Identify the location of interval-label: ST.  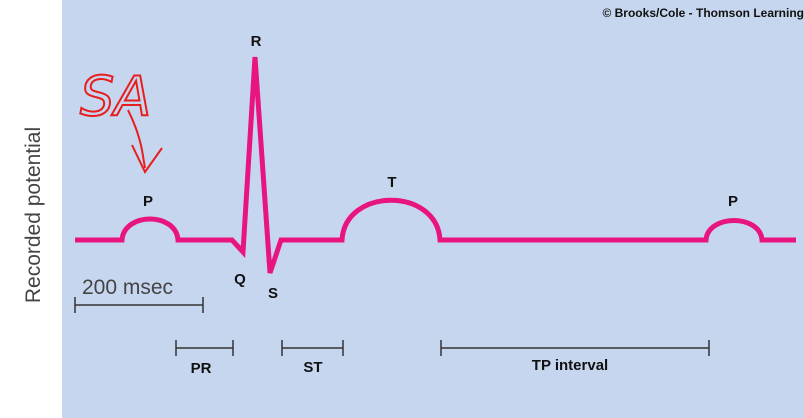
(312, 367).